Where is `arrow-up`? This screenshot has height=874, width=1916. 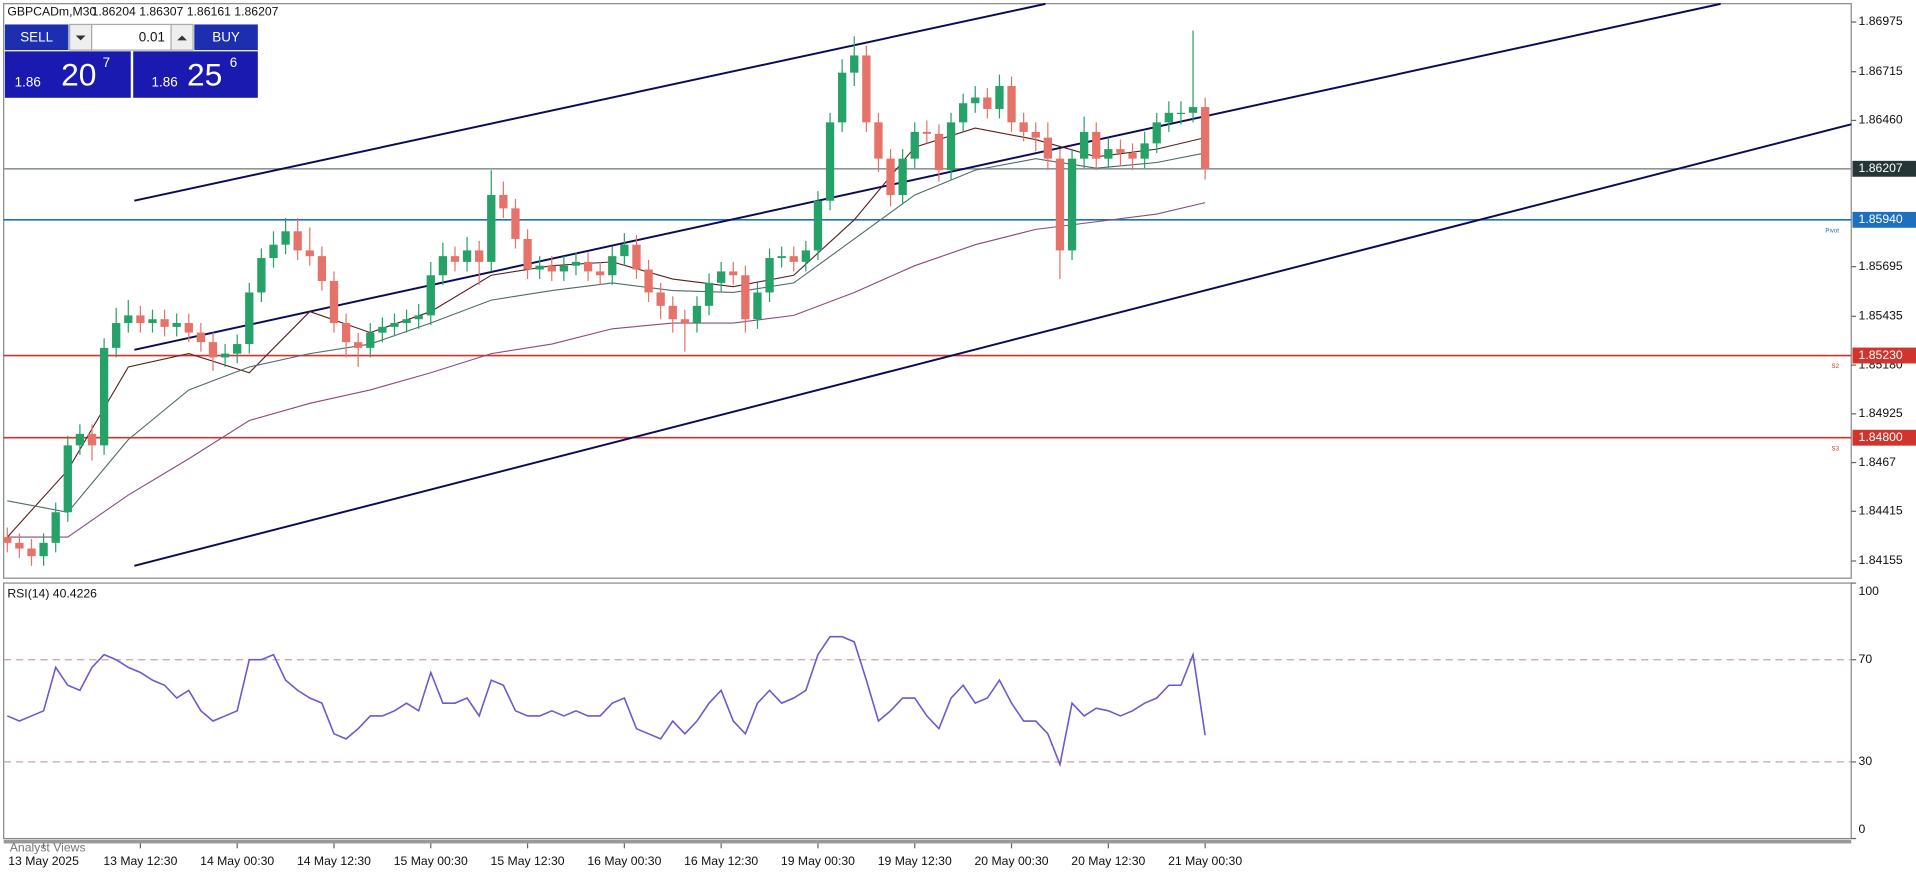 arrow-up is located at coordinates (182, 38).